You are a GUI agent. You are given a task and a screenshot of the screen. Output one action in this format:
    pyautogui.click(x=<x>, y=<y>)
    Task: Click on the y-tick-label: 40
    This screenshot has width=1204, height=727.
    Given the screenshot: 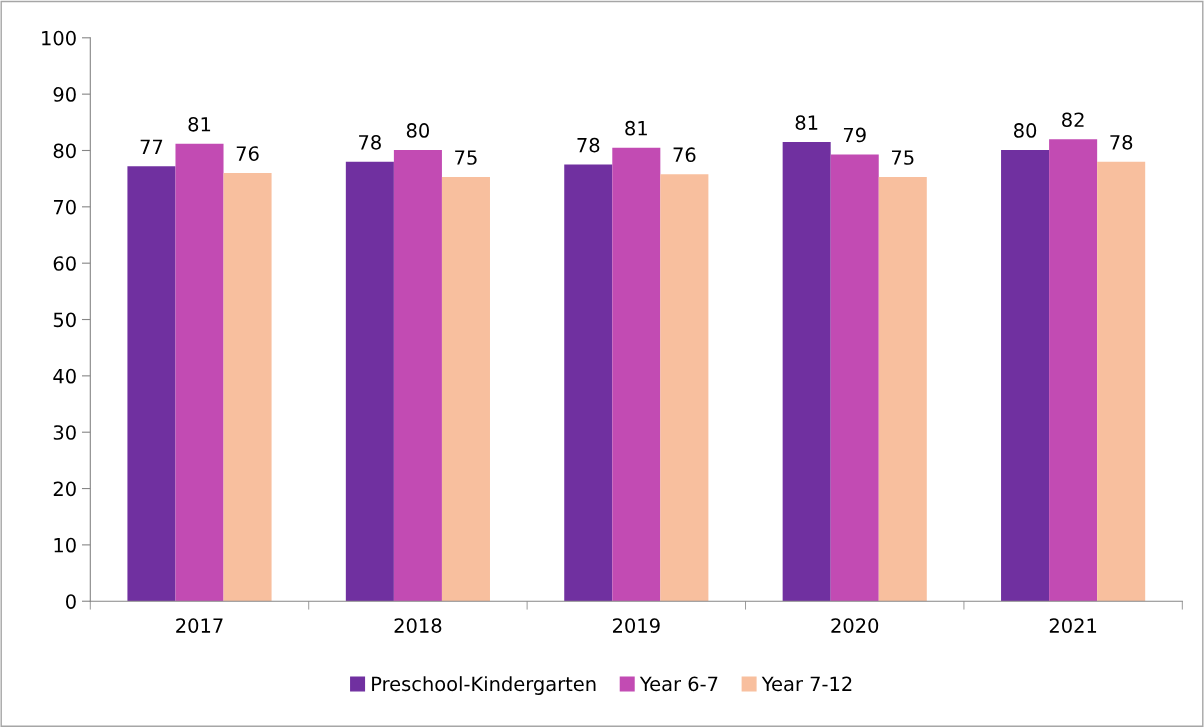 What is the action you would take?
    pyautogui.click(x=64, y=376)
    